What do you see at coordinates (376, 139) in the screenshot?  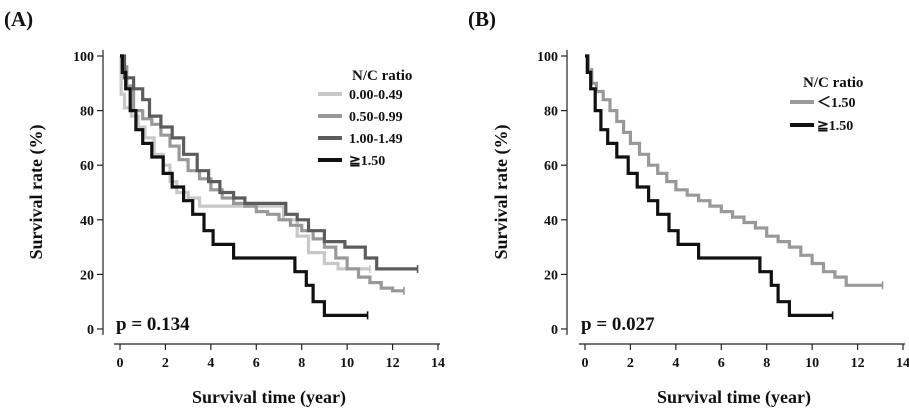 I see `legend-entry: 1.00-1.49` at bounding box center [376, 139].